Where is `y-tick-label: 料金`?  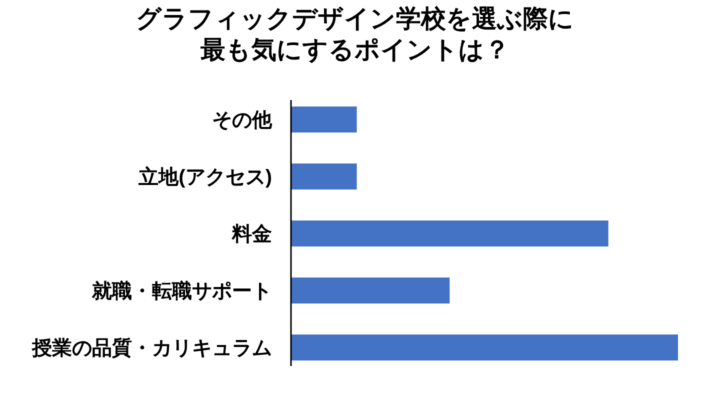
y-tick-label: 料金 is located at coordinates (251, 235).